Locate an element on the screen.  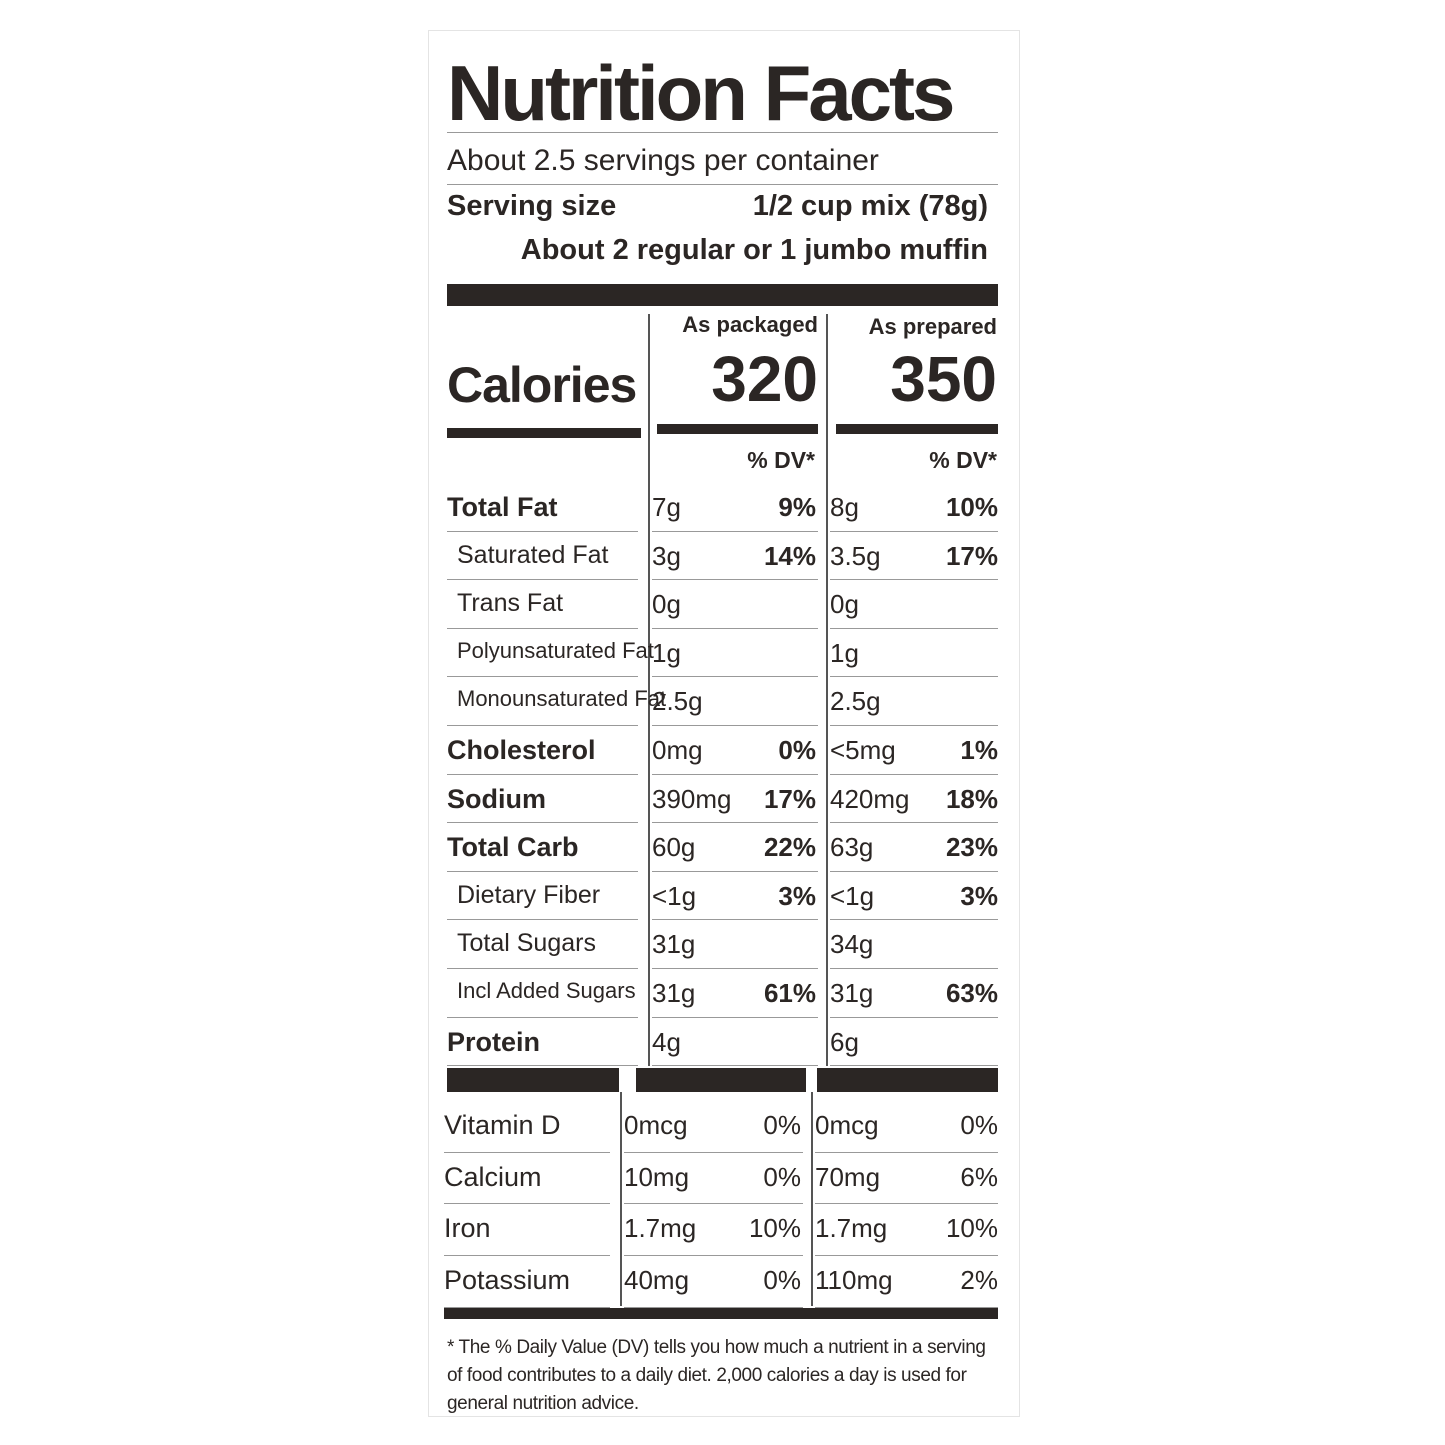
amount: 6g is located at coordinates (844, 1041).